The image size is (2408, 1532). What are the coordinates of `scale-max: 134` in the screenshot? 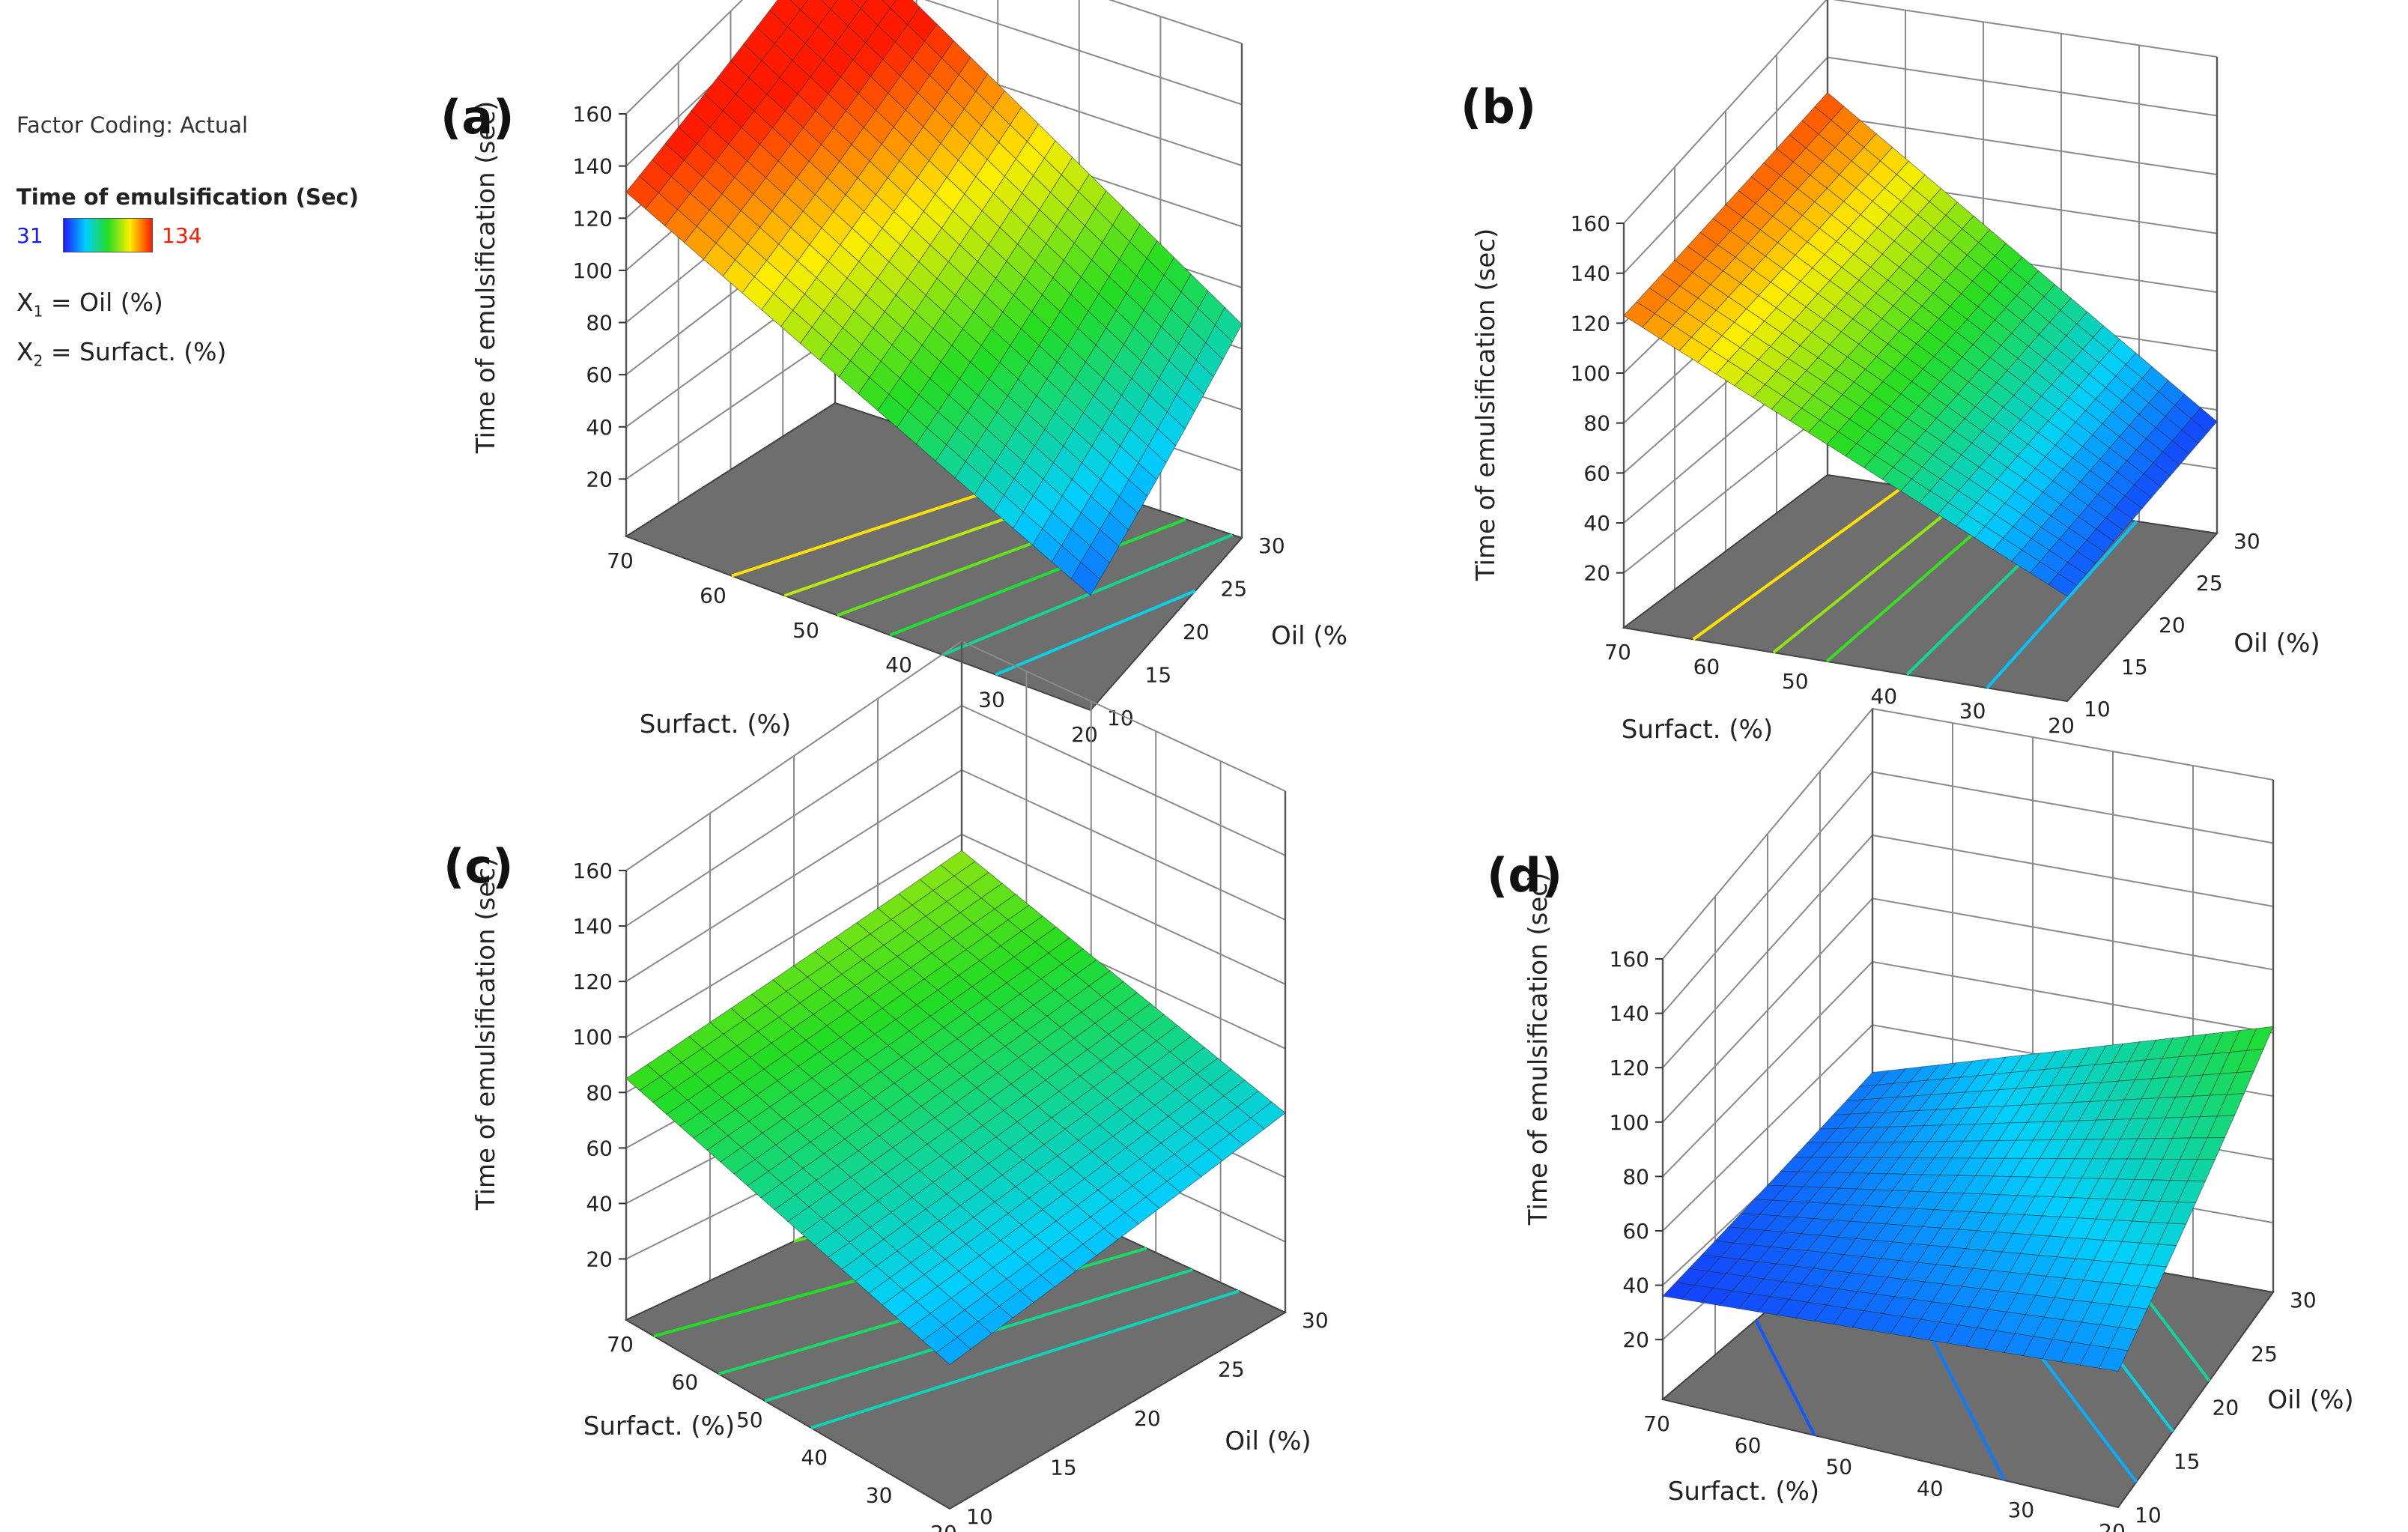 It's located at (182, 235).